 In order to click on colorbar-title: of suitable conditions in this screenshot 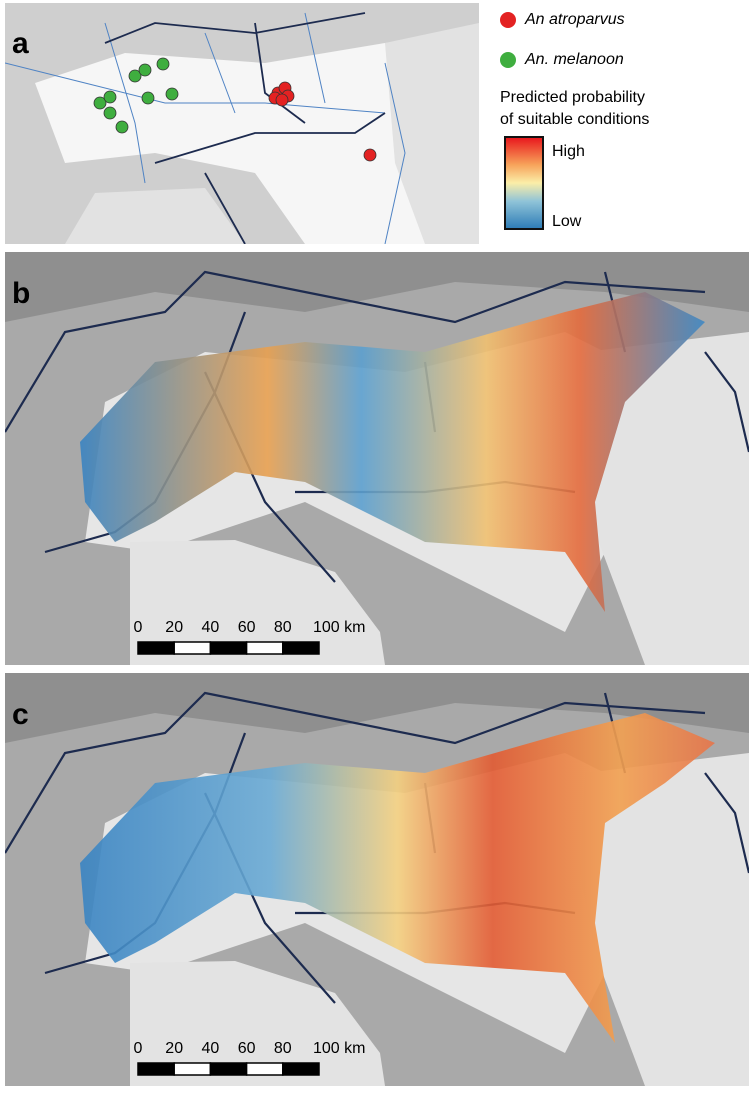, I will do `click(574, 119)`.